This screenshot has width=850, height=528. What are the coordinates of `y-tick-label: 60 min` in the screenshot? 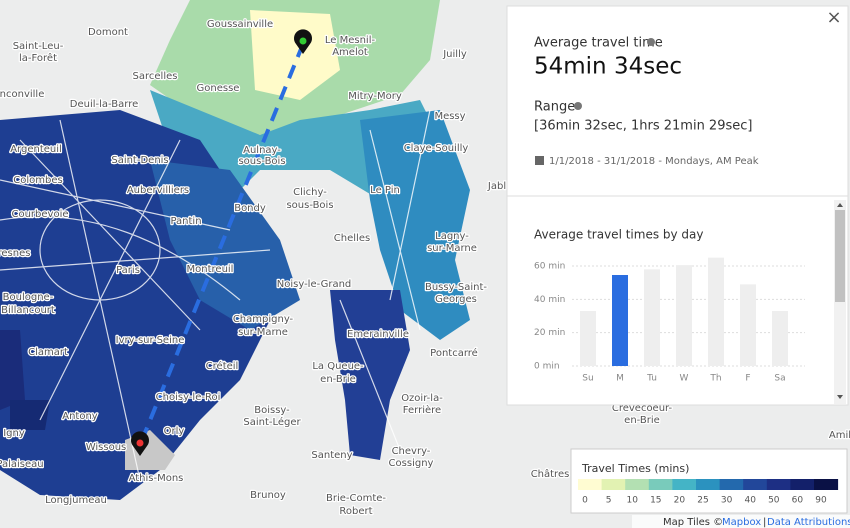 It's located at (549, 267).